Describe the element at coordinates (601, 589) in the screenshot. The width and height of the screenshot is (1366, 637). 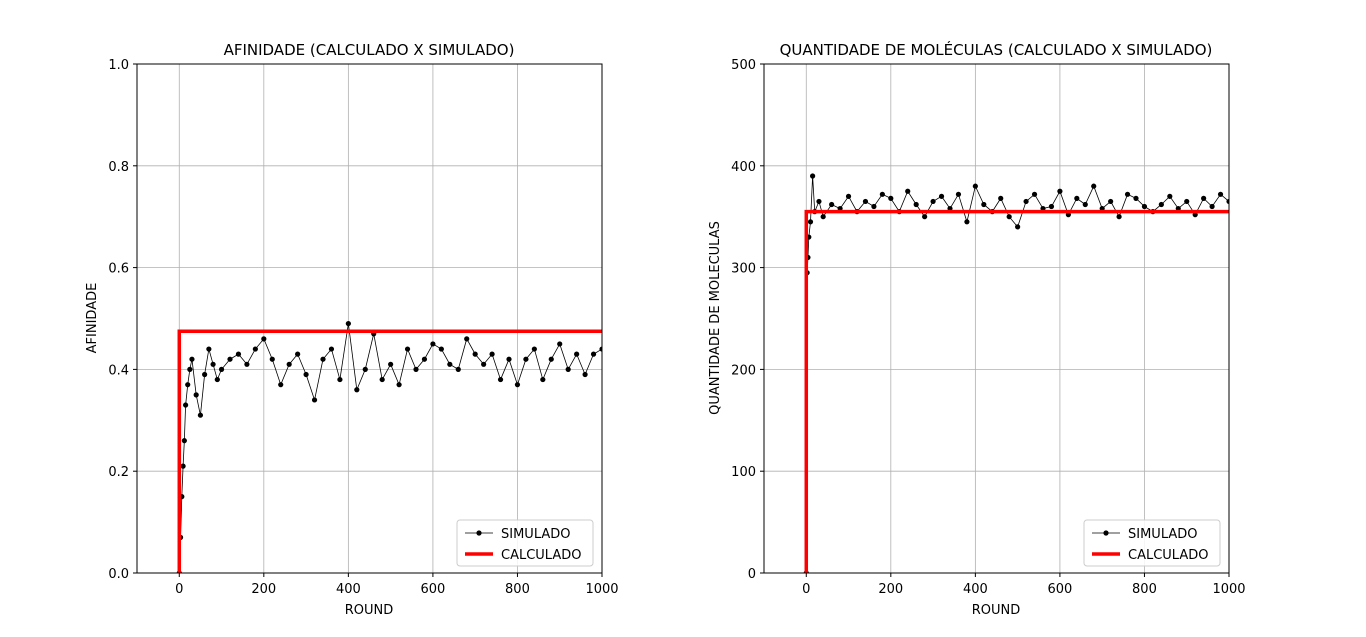
I see `x-tick-label: 1000` at that location.